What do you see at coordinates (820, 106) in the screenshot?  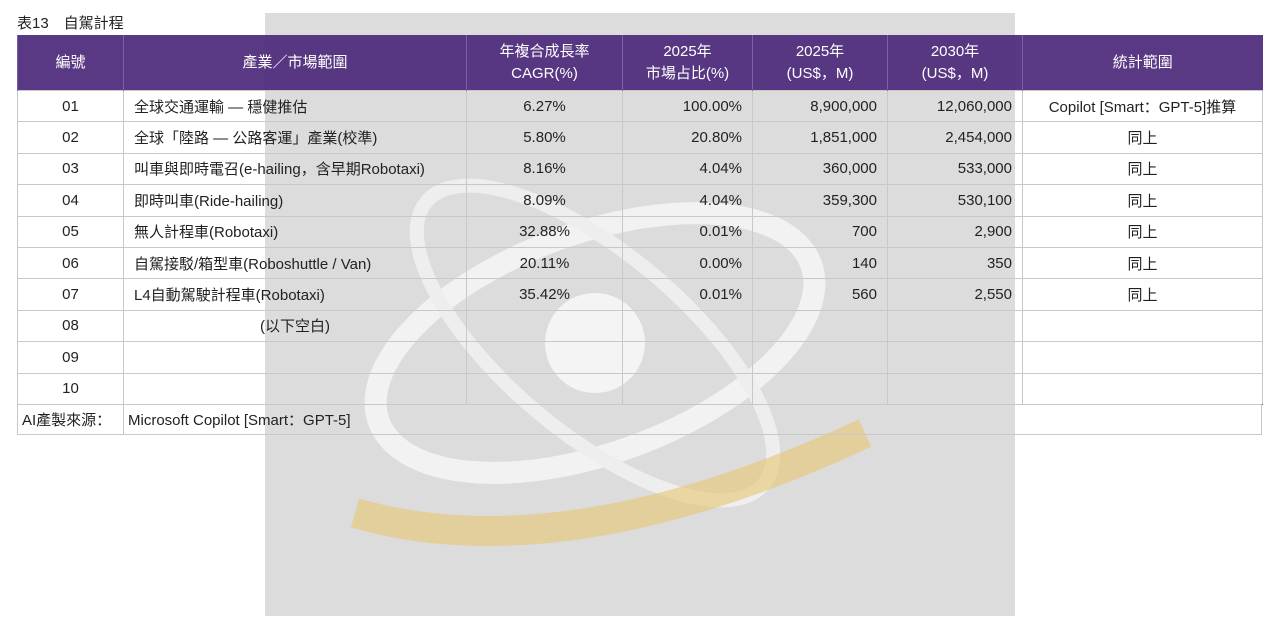 I see `table-cell: 8,900,000` at bounding box center [820, 106].